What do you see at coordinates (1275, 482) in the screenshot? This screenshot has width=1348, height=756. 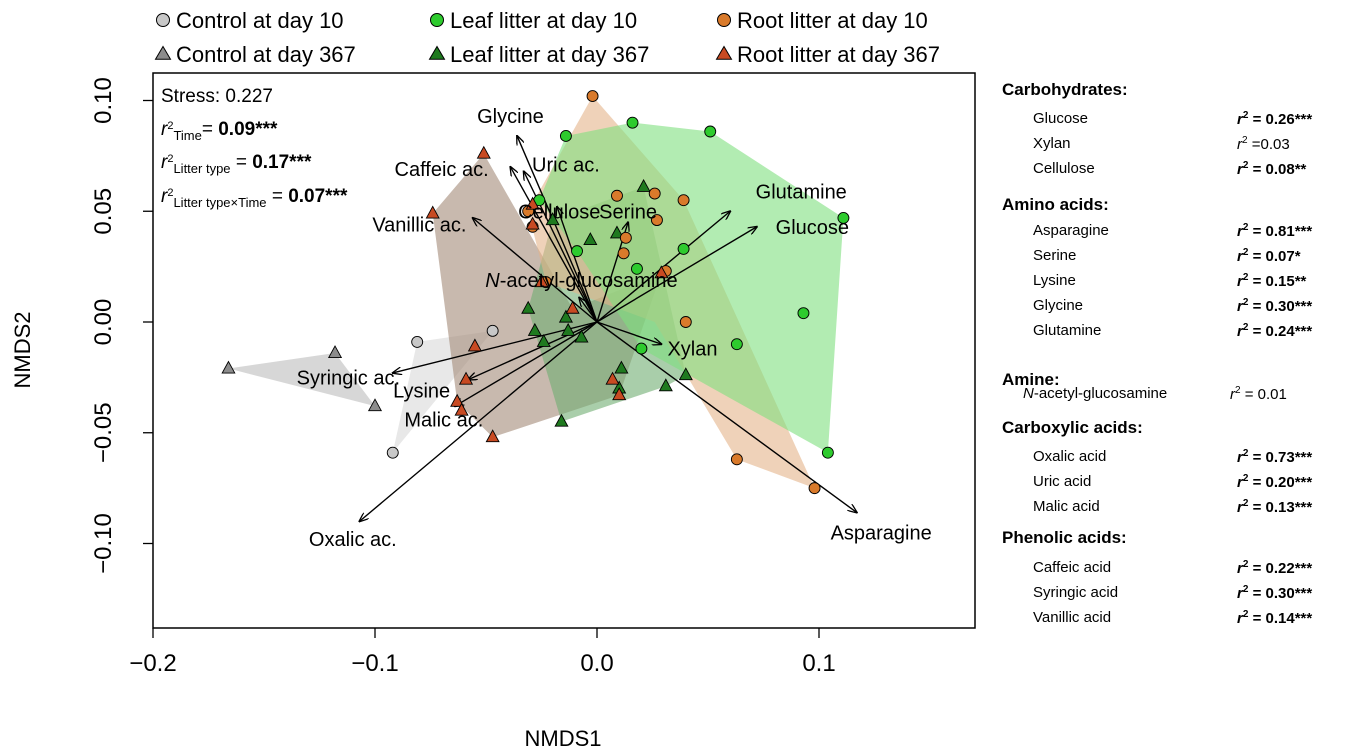 I see `legend-item-r2: r2 = 0.20***` at bounding box center [1275, 482].